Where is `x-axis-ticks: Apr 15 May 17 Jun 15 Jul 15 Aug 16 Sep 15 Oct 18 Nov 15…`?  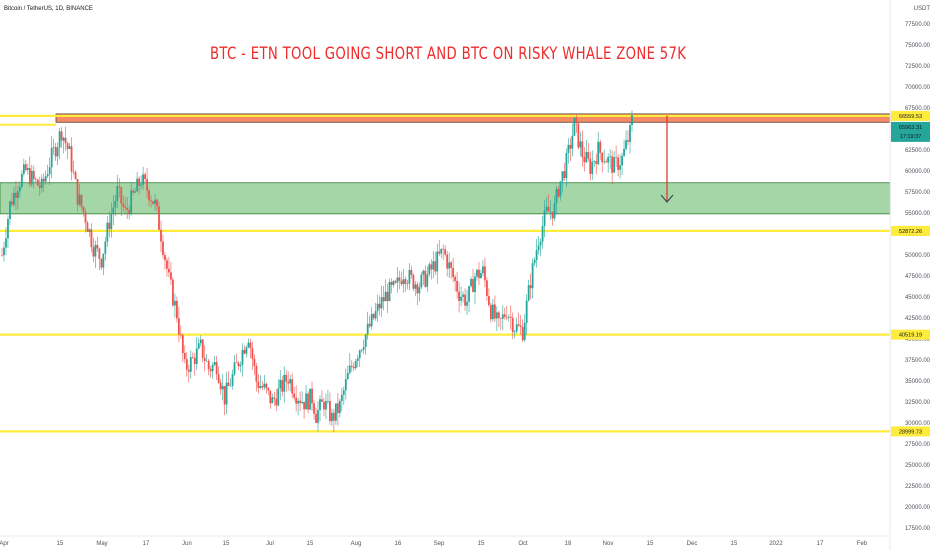
x-axis-ticks: Apr 15 May 17 Jun 15 Jul 15 Aug 16 Sep 15 Oct 18 Nov 15… is located at coordinates (434, 544).